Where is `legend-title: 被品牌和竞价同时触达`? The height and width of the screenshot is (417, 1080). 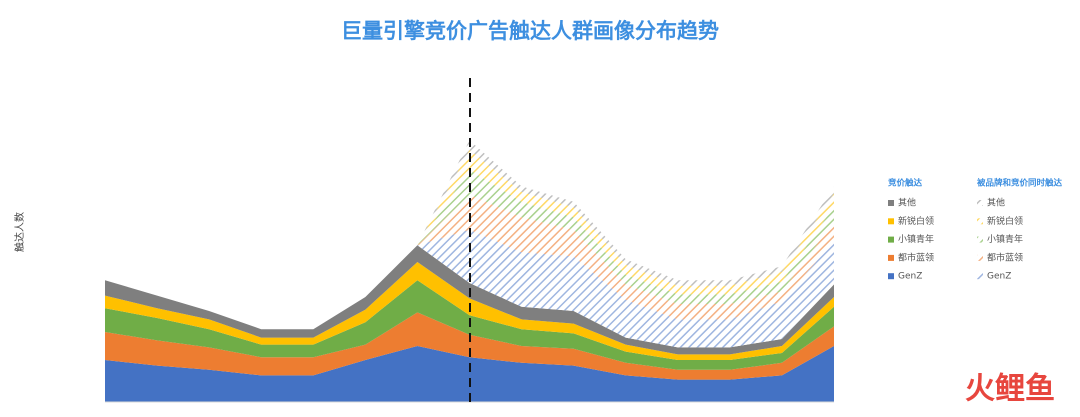
legend-title: 被品牌和竞价同时触达 is located at coordinates (1020, 183).